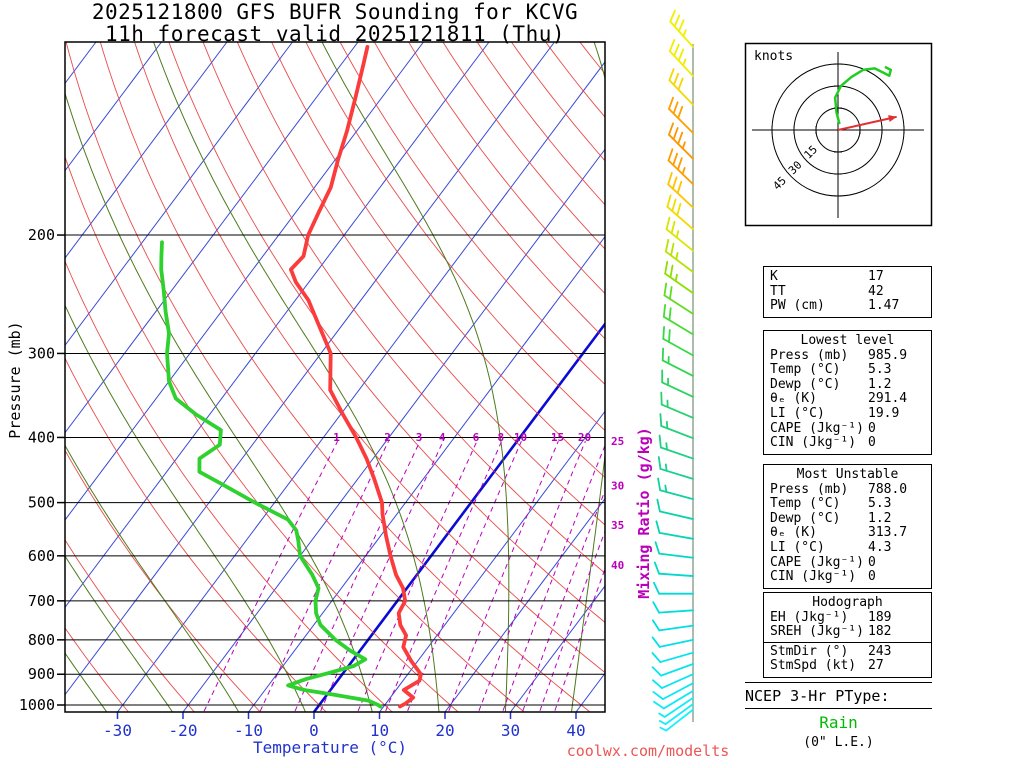 This screenshot has height=768, width=1024. Describe the element at coordinates (575, 730) in the screenshot. I see `temperature-tick-label: 40` at that location.